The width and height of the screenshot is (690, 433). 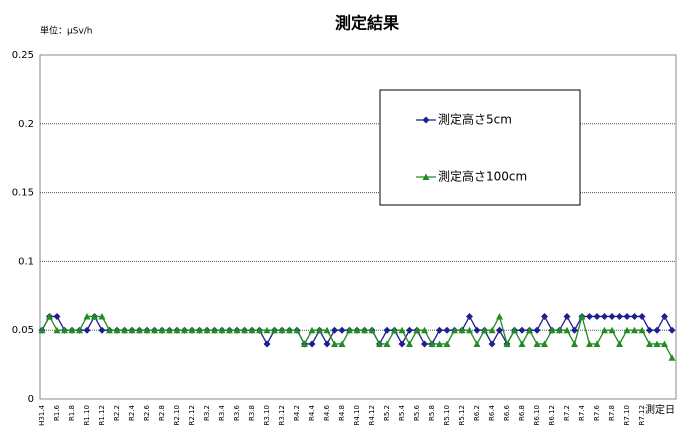 I want to click on x-tick-label: R2.12, so click(x=192, y=415).